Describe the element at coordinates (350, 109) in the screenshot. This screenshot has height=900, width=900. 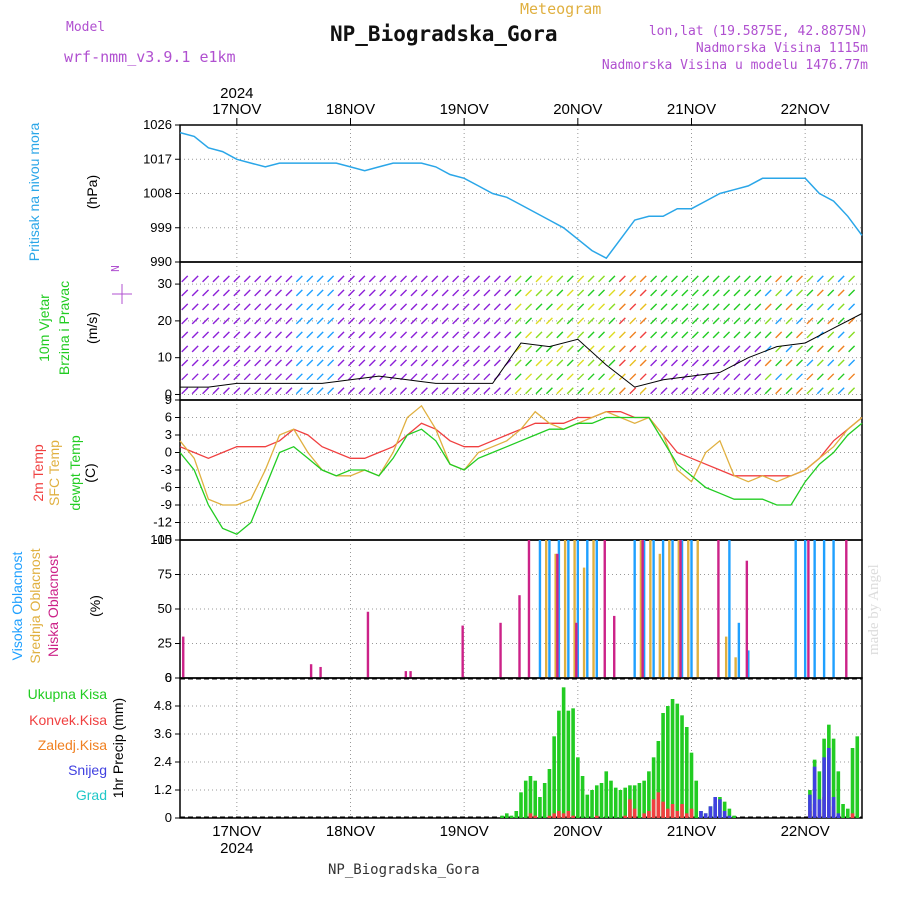
I see `x-tick-label-top: 18NOV` at that location.